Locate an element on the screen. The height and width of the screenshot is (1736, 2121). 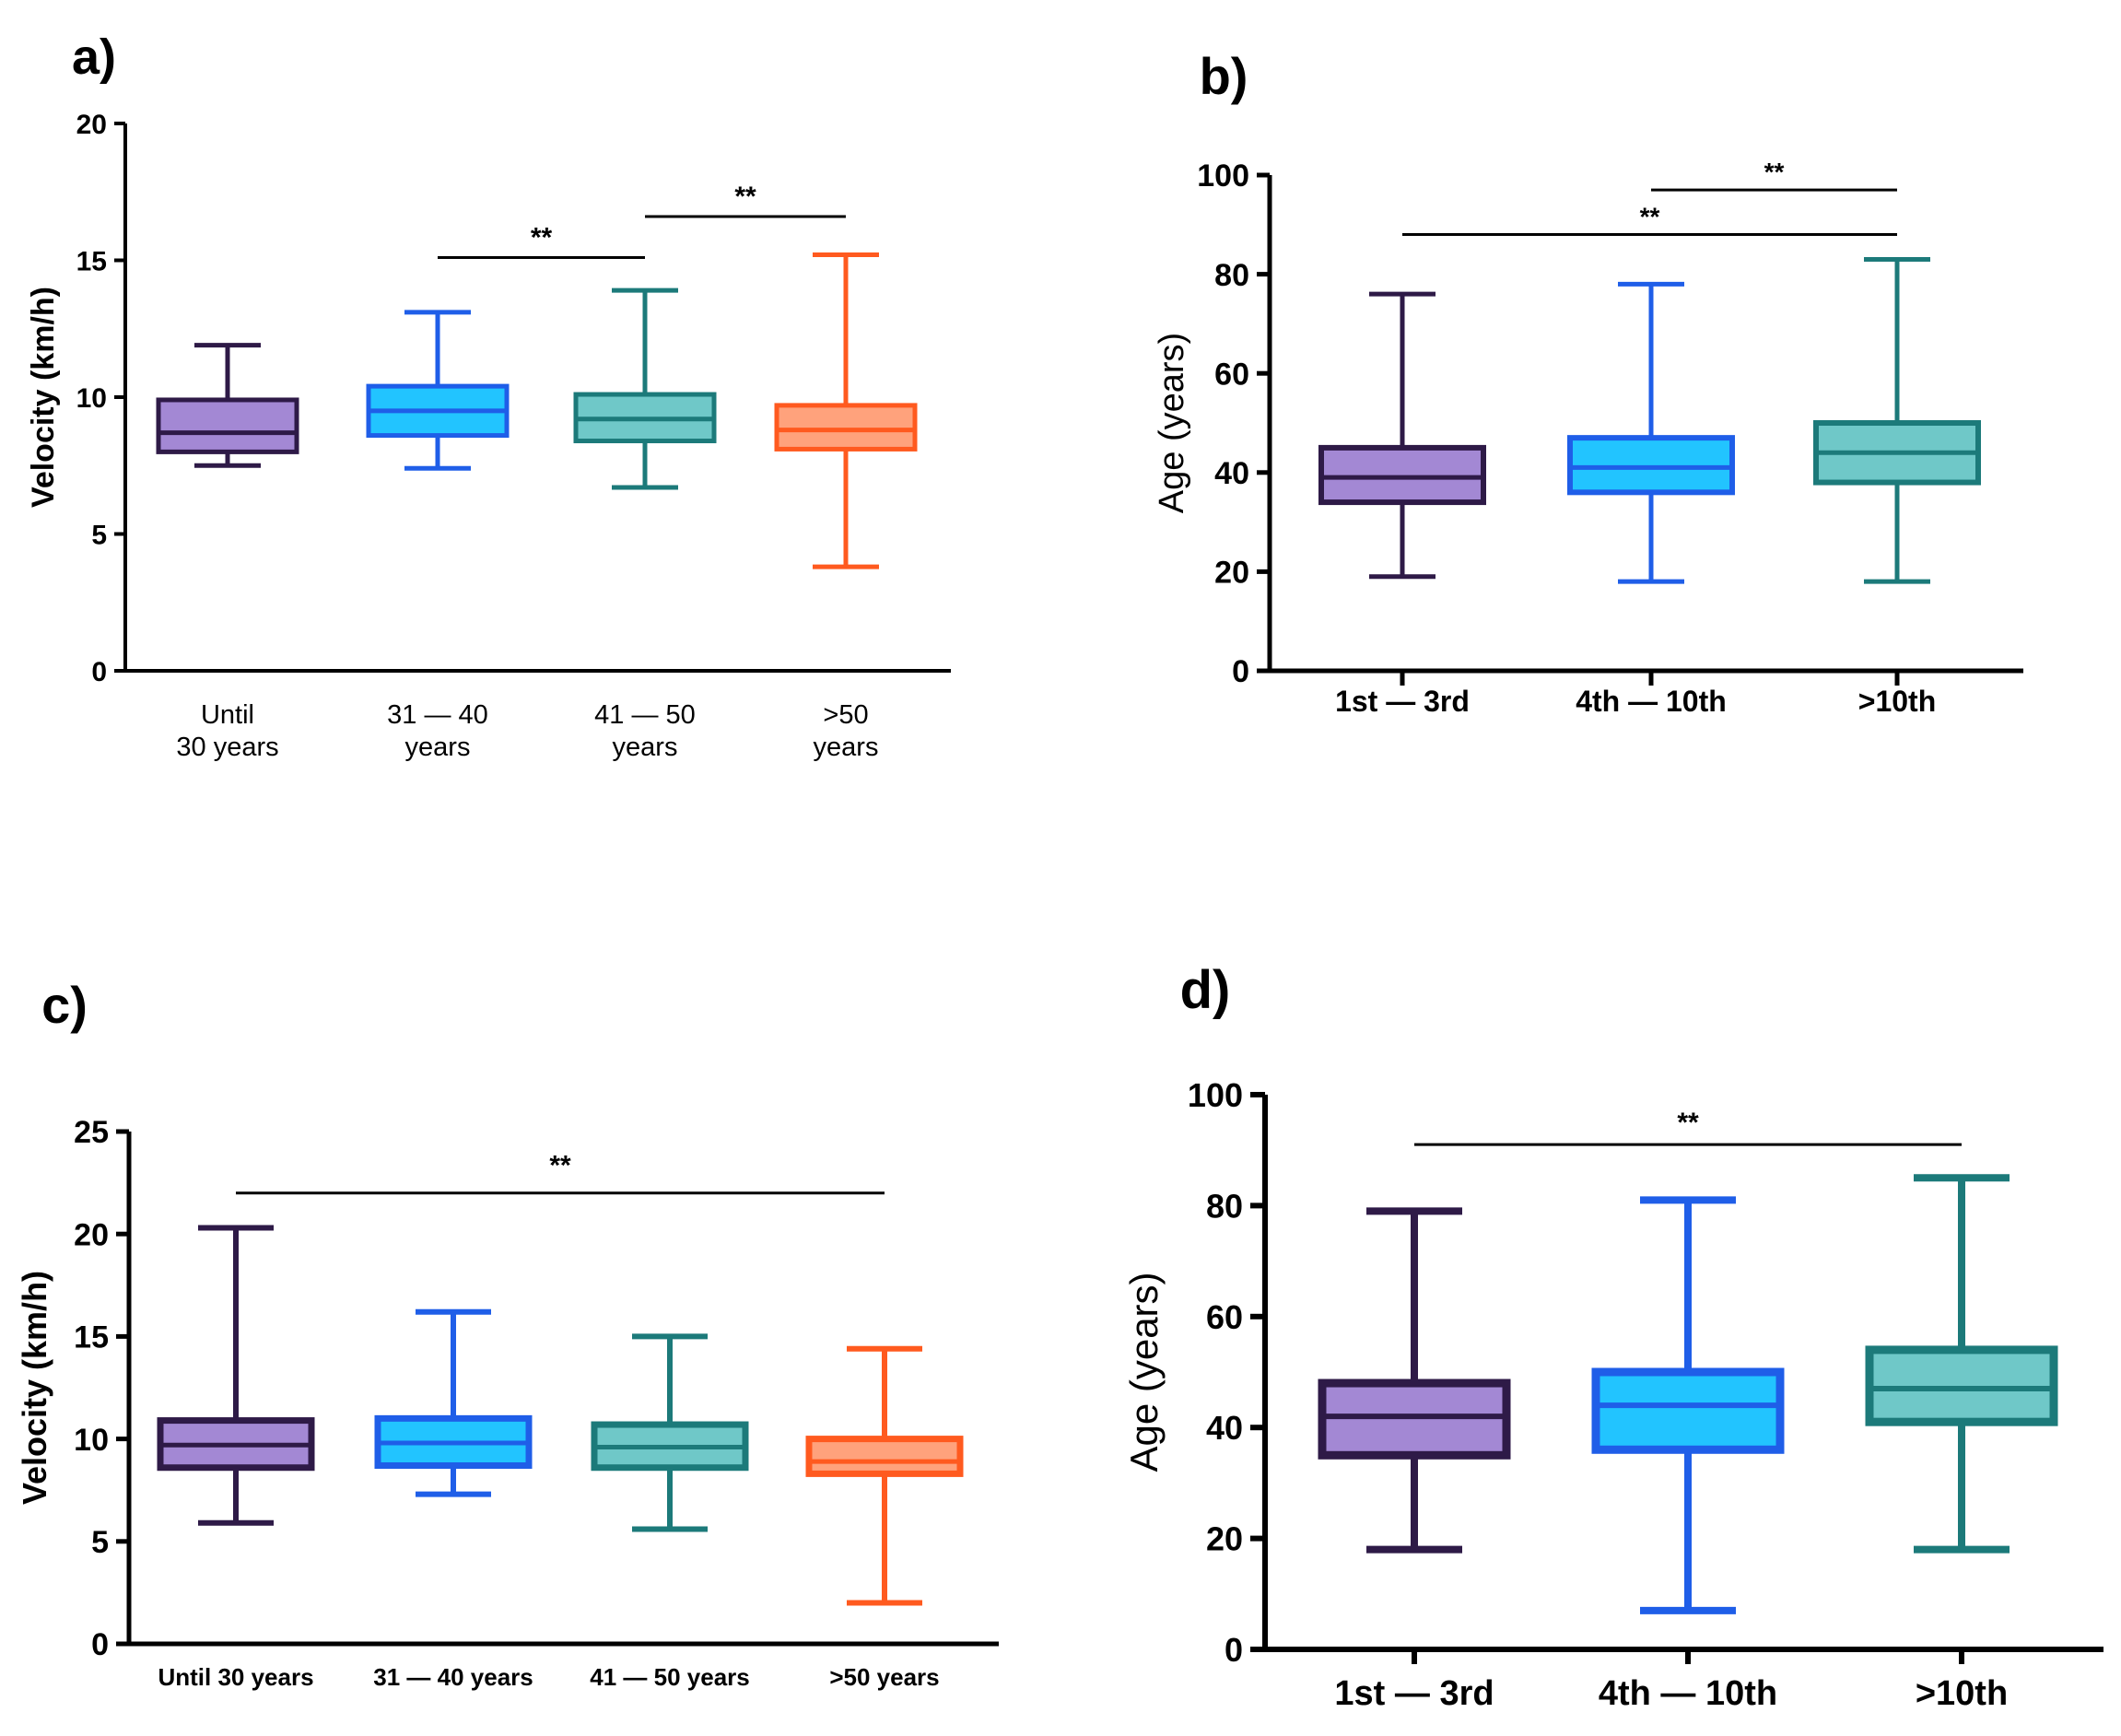
x-tick-label: Until 30 years is located at coordinates (235, 1677).